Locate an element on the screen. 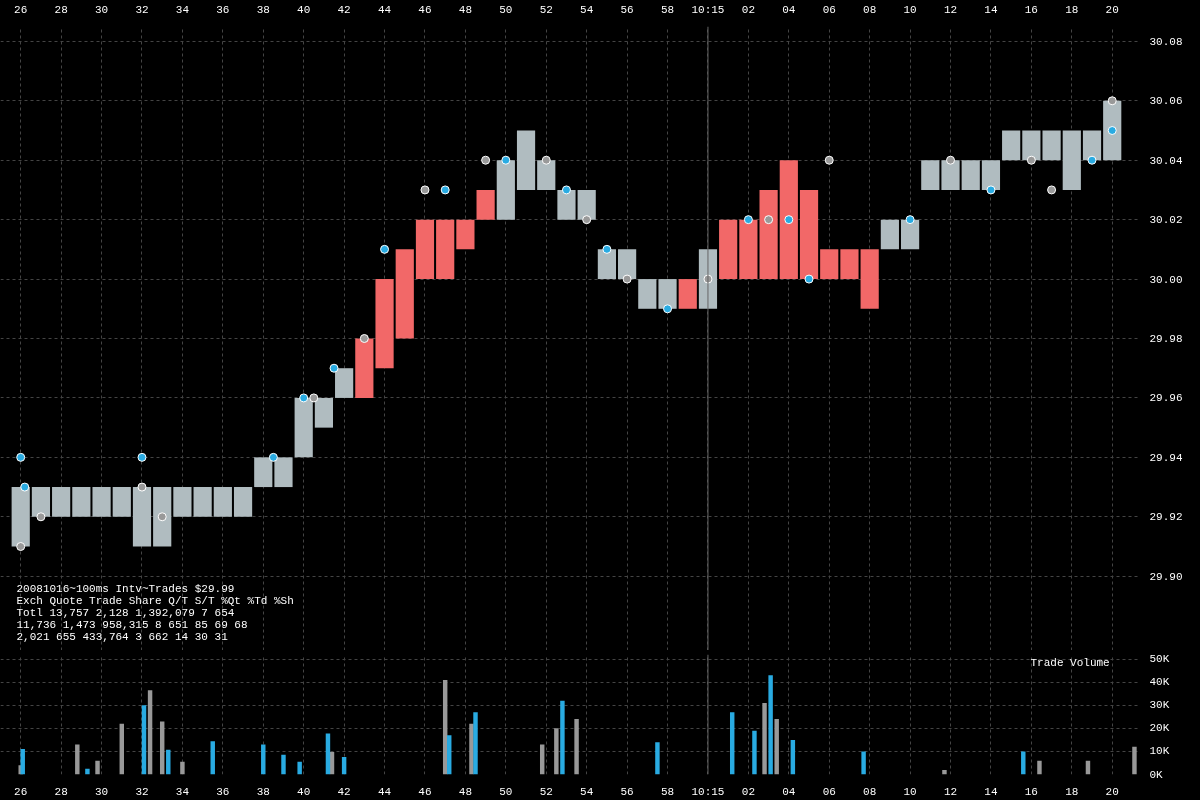 The width and height of the screenshot is (1200, 800). y-tick-label: 29.92 is located at coordinates (1166, 517).